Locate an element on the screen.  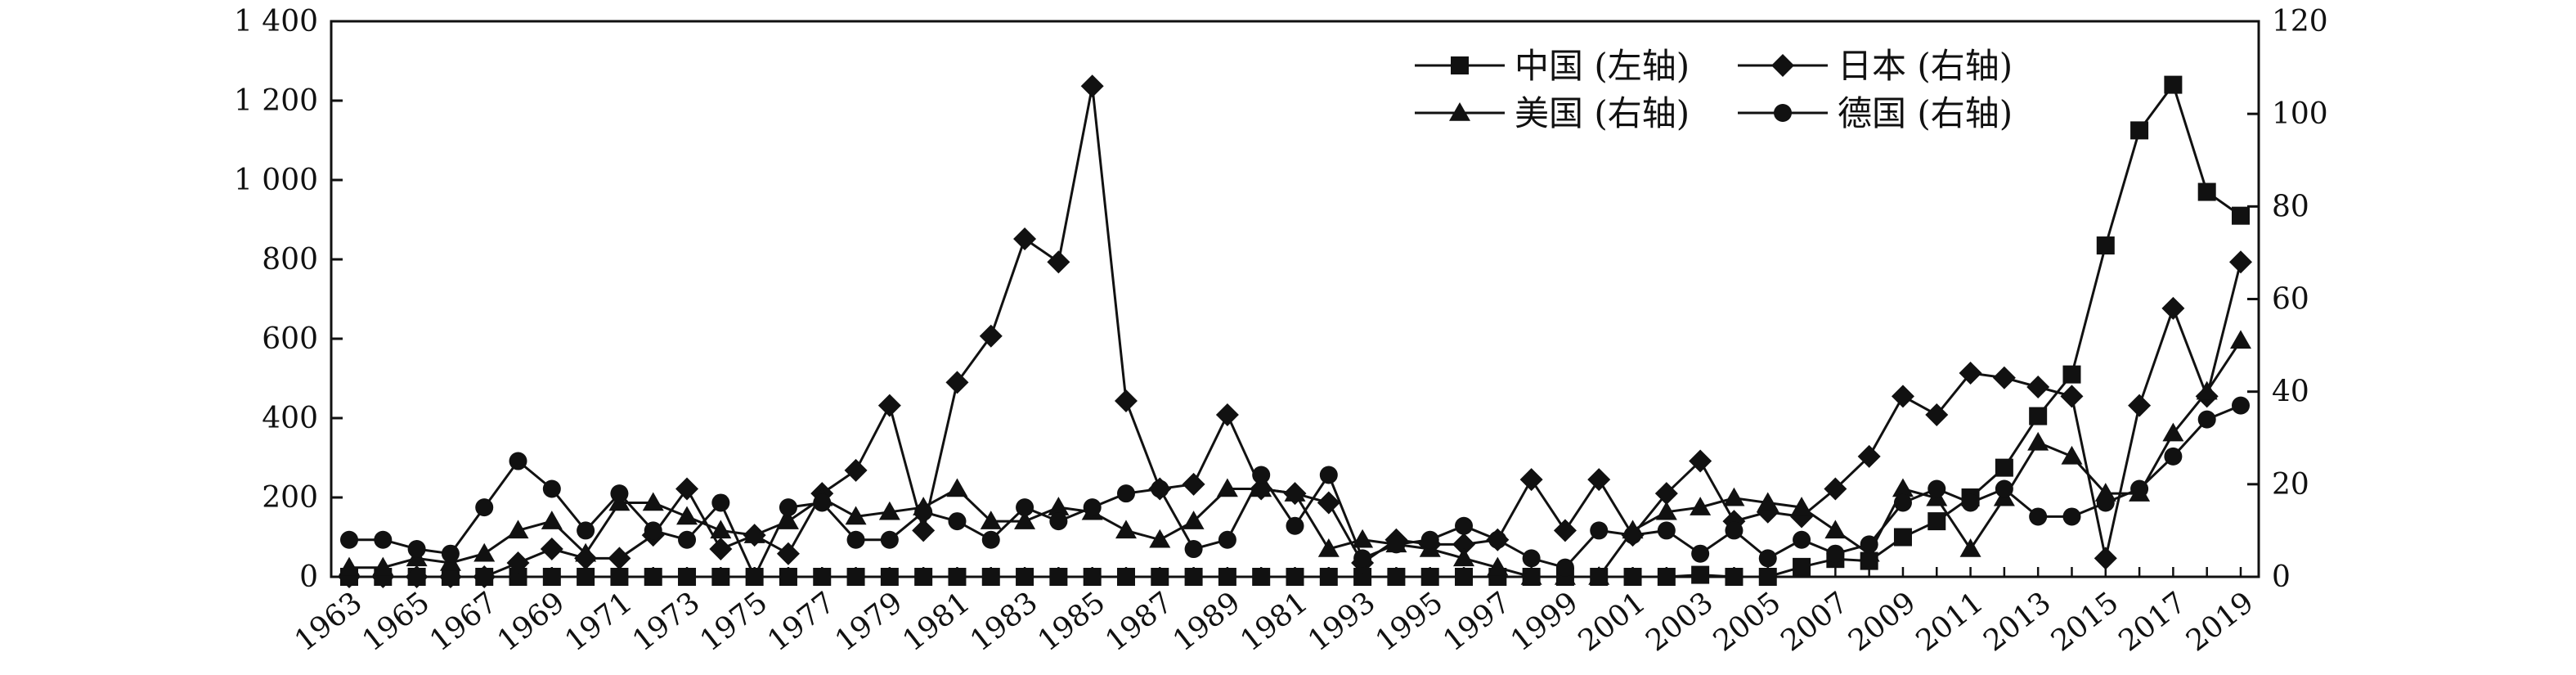
x-tick-label: 1977 is located at coordinates (801, 623).